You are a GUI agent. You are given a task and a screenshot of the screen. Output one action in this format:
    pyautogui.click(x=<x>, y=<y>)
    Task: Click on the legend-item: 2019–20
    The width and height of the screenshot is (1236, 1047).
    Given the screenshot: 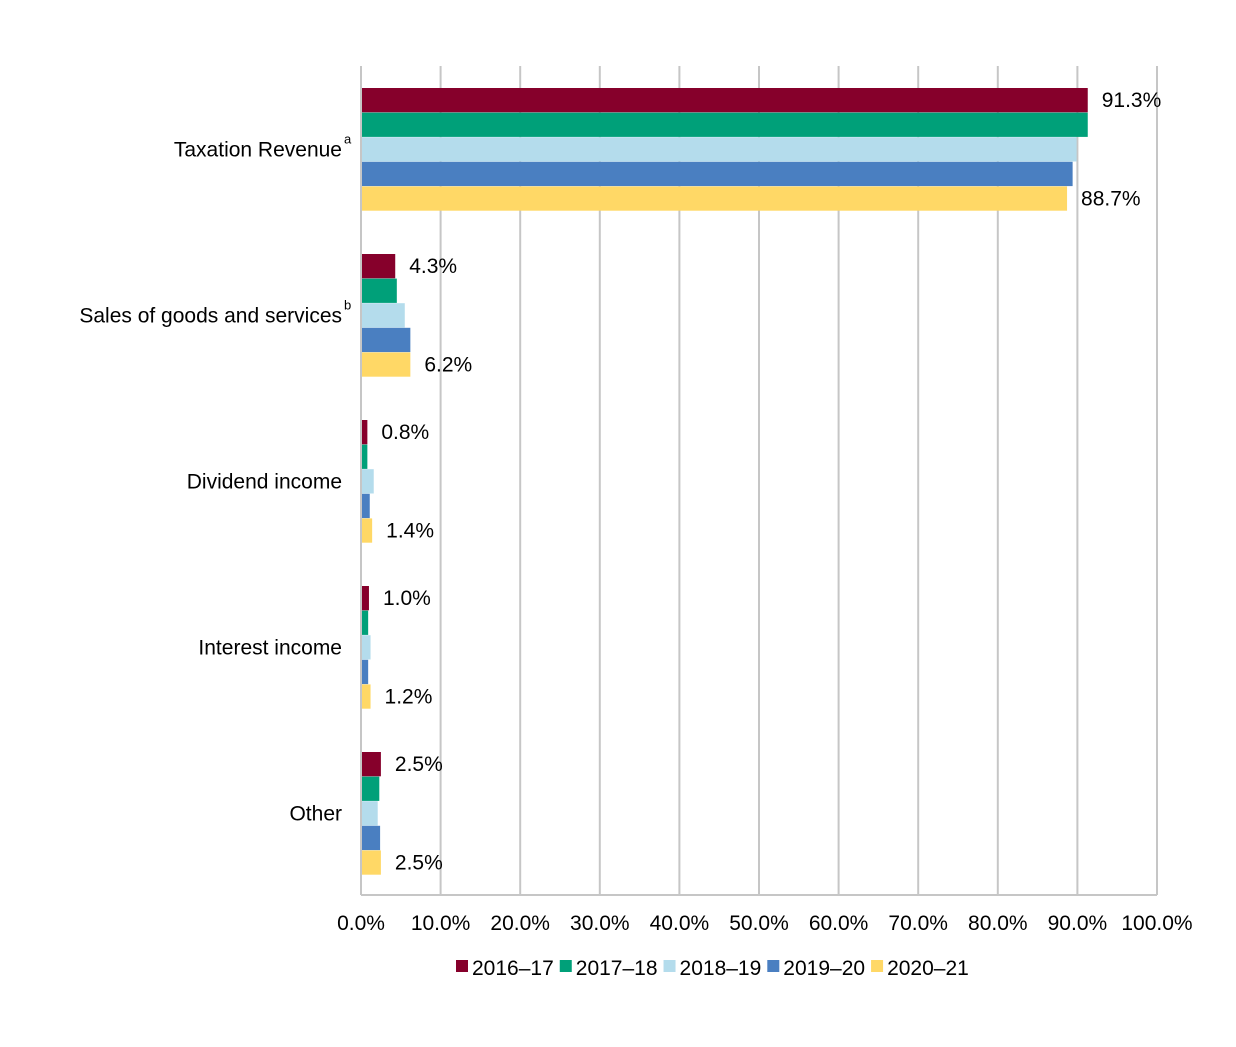 What is the action you would take?
    pyautogui.click(x=816, y=968)
    